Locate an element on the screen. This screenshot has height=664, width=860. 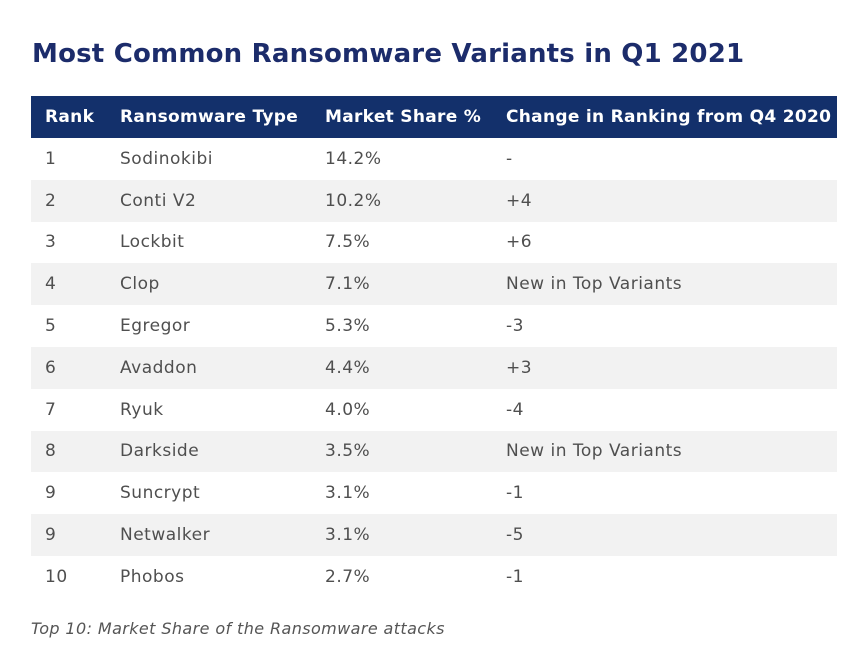
header-change-in-ranking: Change in Ranking from Q4 2020 is located at coordinates (664, 117).